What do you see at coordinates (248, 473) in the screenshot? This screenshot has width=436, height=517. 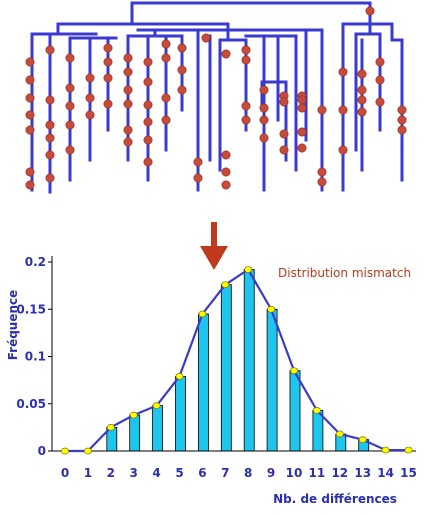 I see `x-tick-label: 8` at bounding box center [248, 473].